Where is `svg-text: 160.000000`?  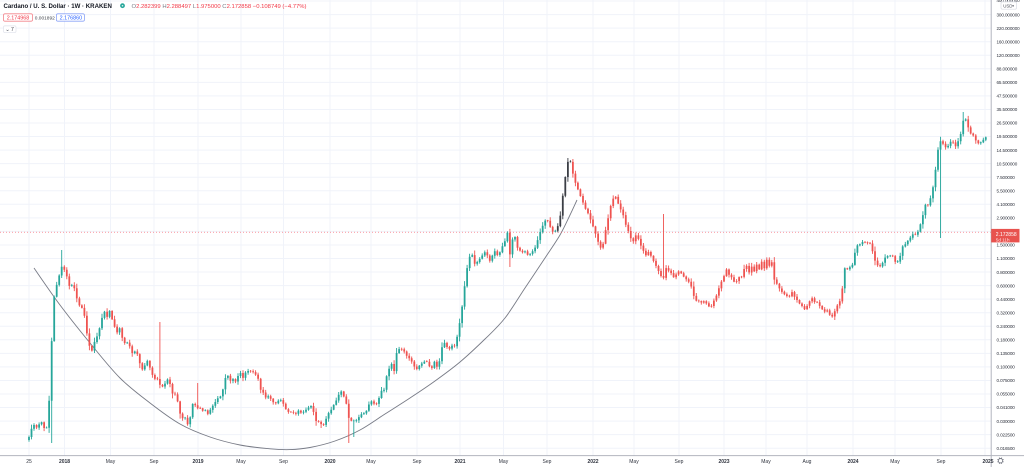
svg-text: 160.000000 is located at coordinates (1009, 41).